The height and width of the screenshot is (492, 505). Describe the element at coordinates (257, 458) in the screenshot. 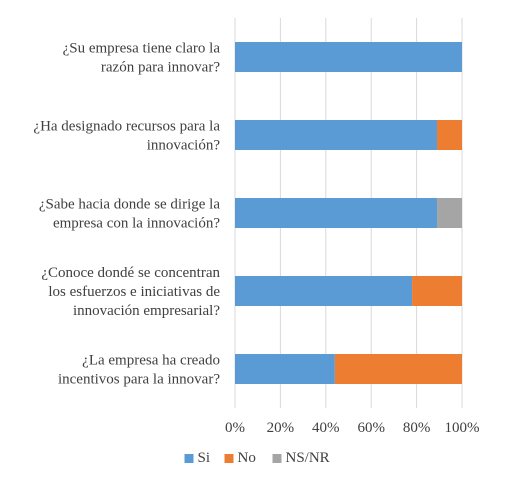

I see `legend: Si No NS/NR` at that location.